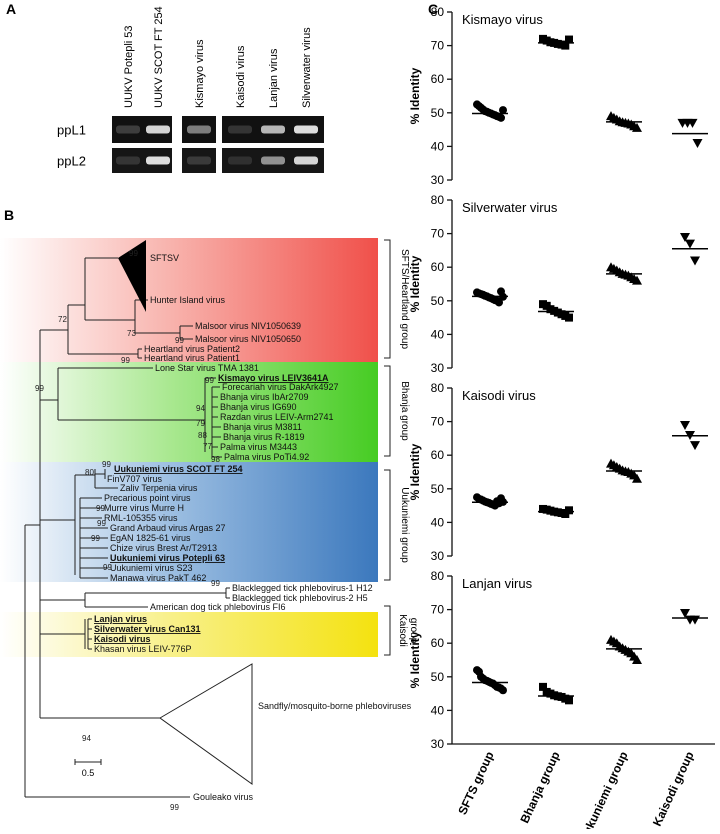 This screenshot has height=834, width=720. What do you see at coordinates (248, 339) in the screenshot?
I see `leaf-label: Malsoor virus NIV1050650` at bounding box center [248, 339].